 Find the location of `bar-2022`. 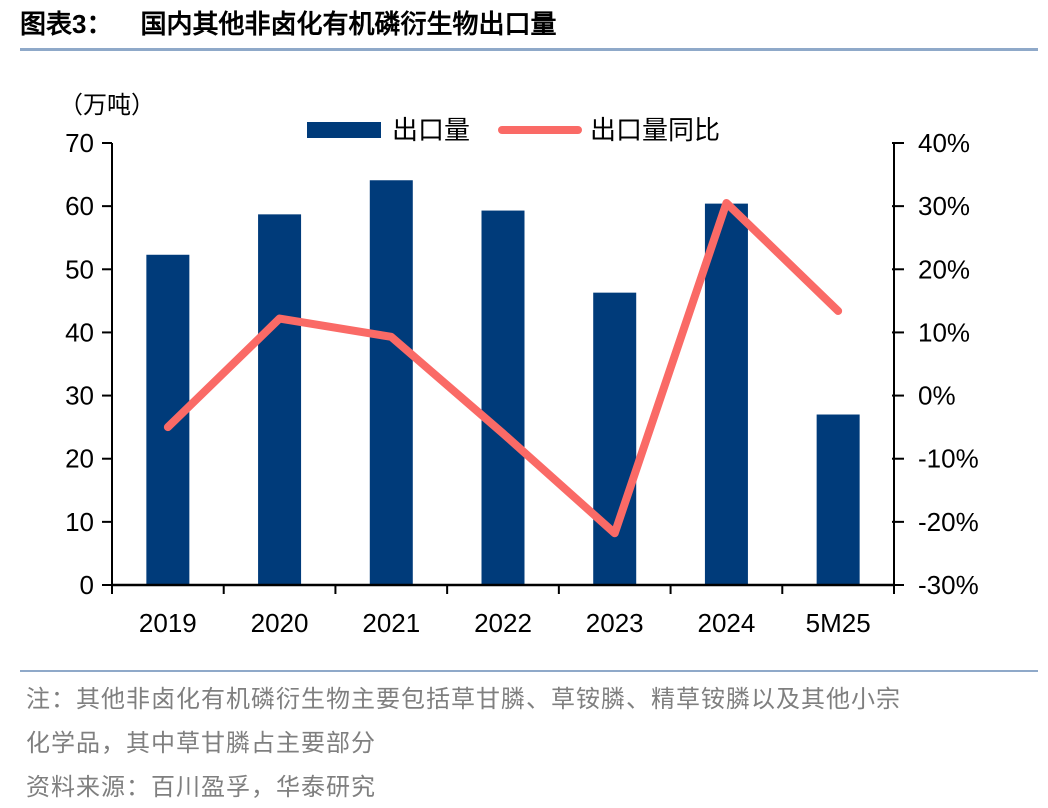

bar-2022 is located at coordinates (503, 397).